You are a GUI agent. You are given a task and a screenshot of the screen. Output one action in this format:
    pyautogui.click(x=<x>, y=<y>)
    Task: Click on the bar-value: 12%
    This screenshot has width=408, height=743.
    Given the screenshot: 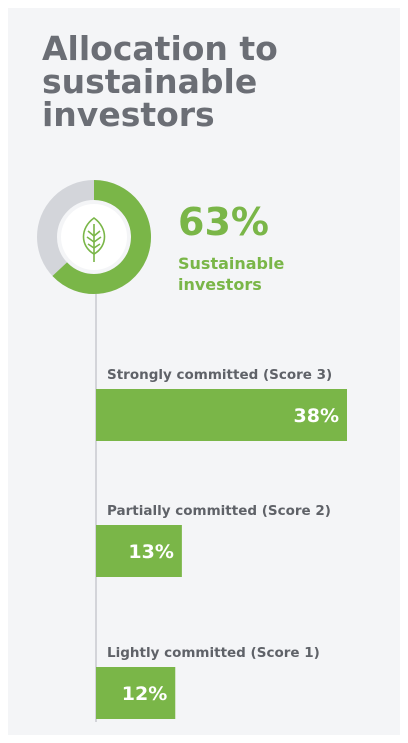 What is the action you would take?
    pyautogui.click(x=144, y=694)
    